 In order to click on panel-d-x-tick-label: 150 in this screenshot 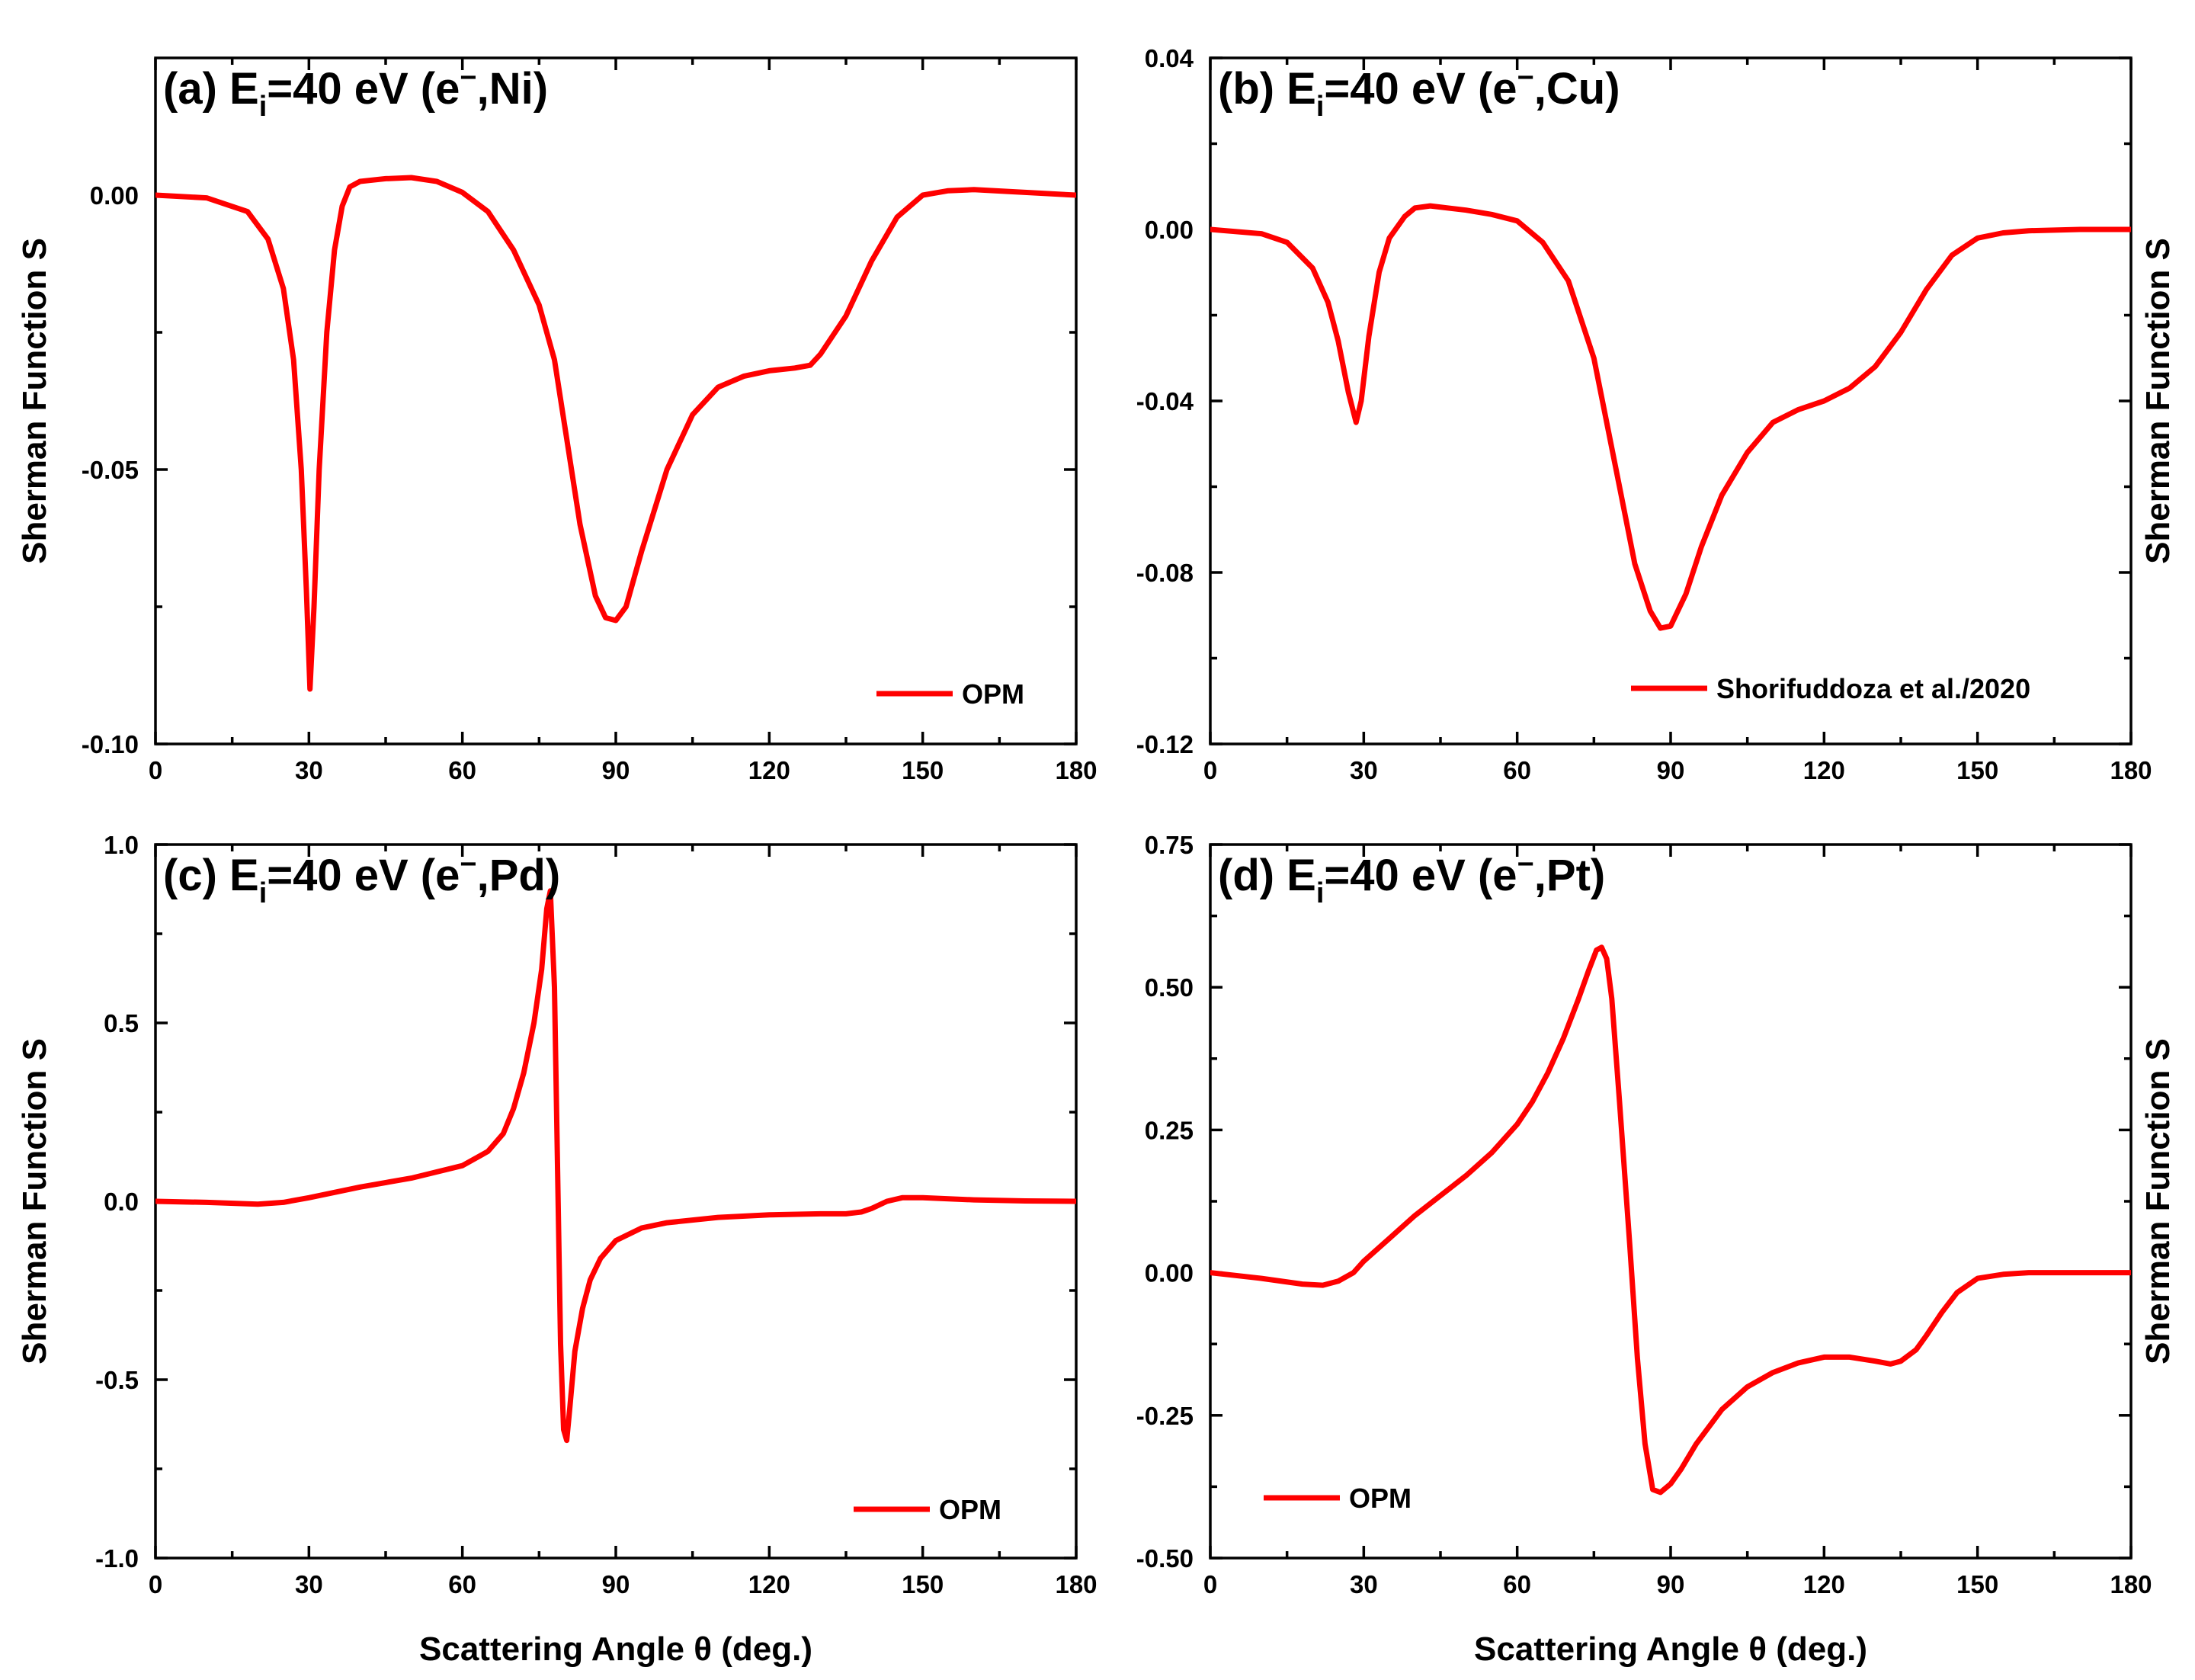, I will do `click(1977, 1584)`.